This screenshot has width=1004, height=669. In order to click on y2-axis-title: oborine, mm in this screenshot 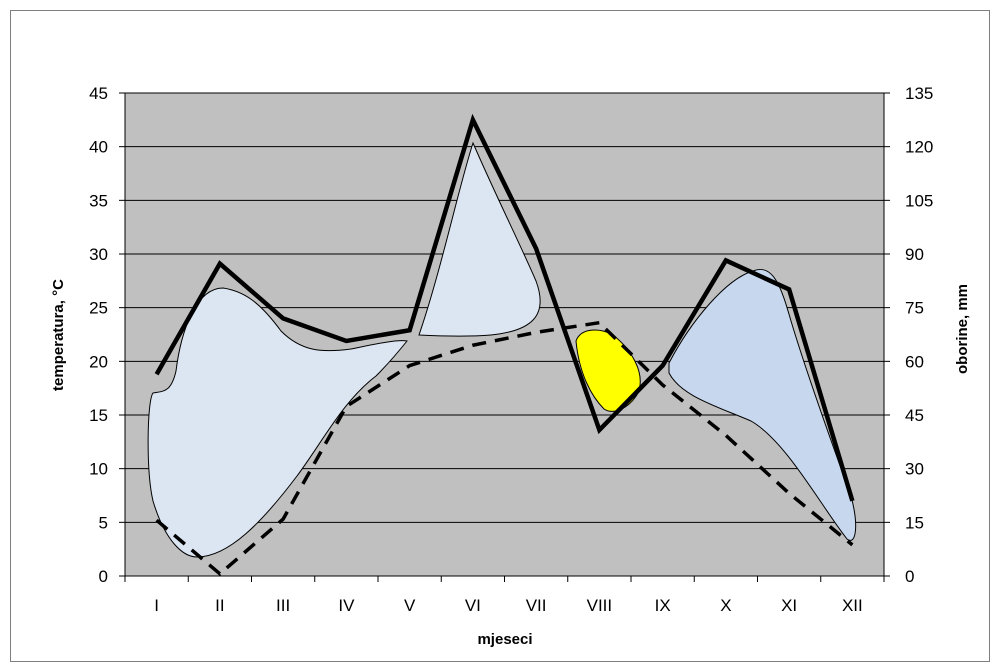, I will do `click(962, 329)`.